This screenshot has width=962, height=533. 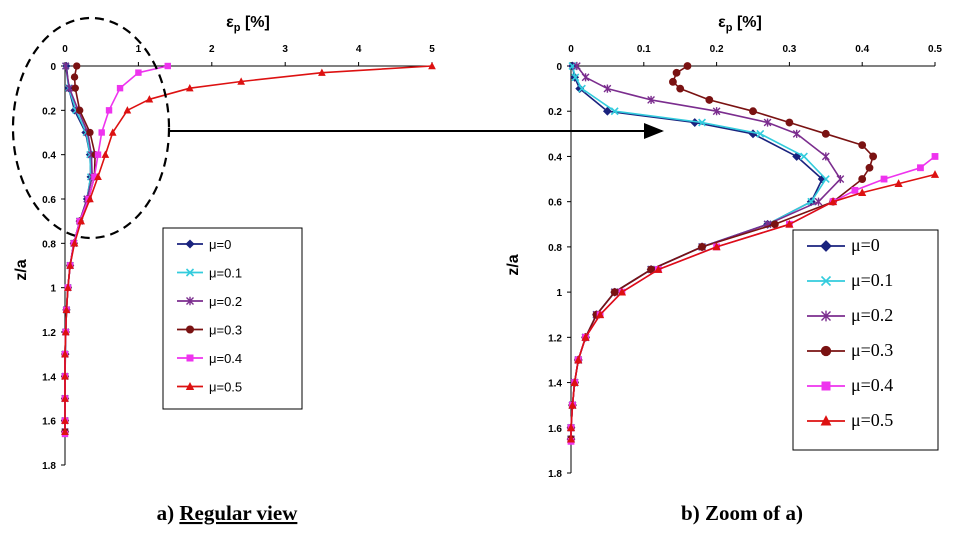 I want to click on x-tick-label: 0.5, so click(x=935, y=49).